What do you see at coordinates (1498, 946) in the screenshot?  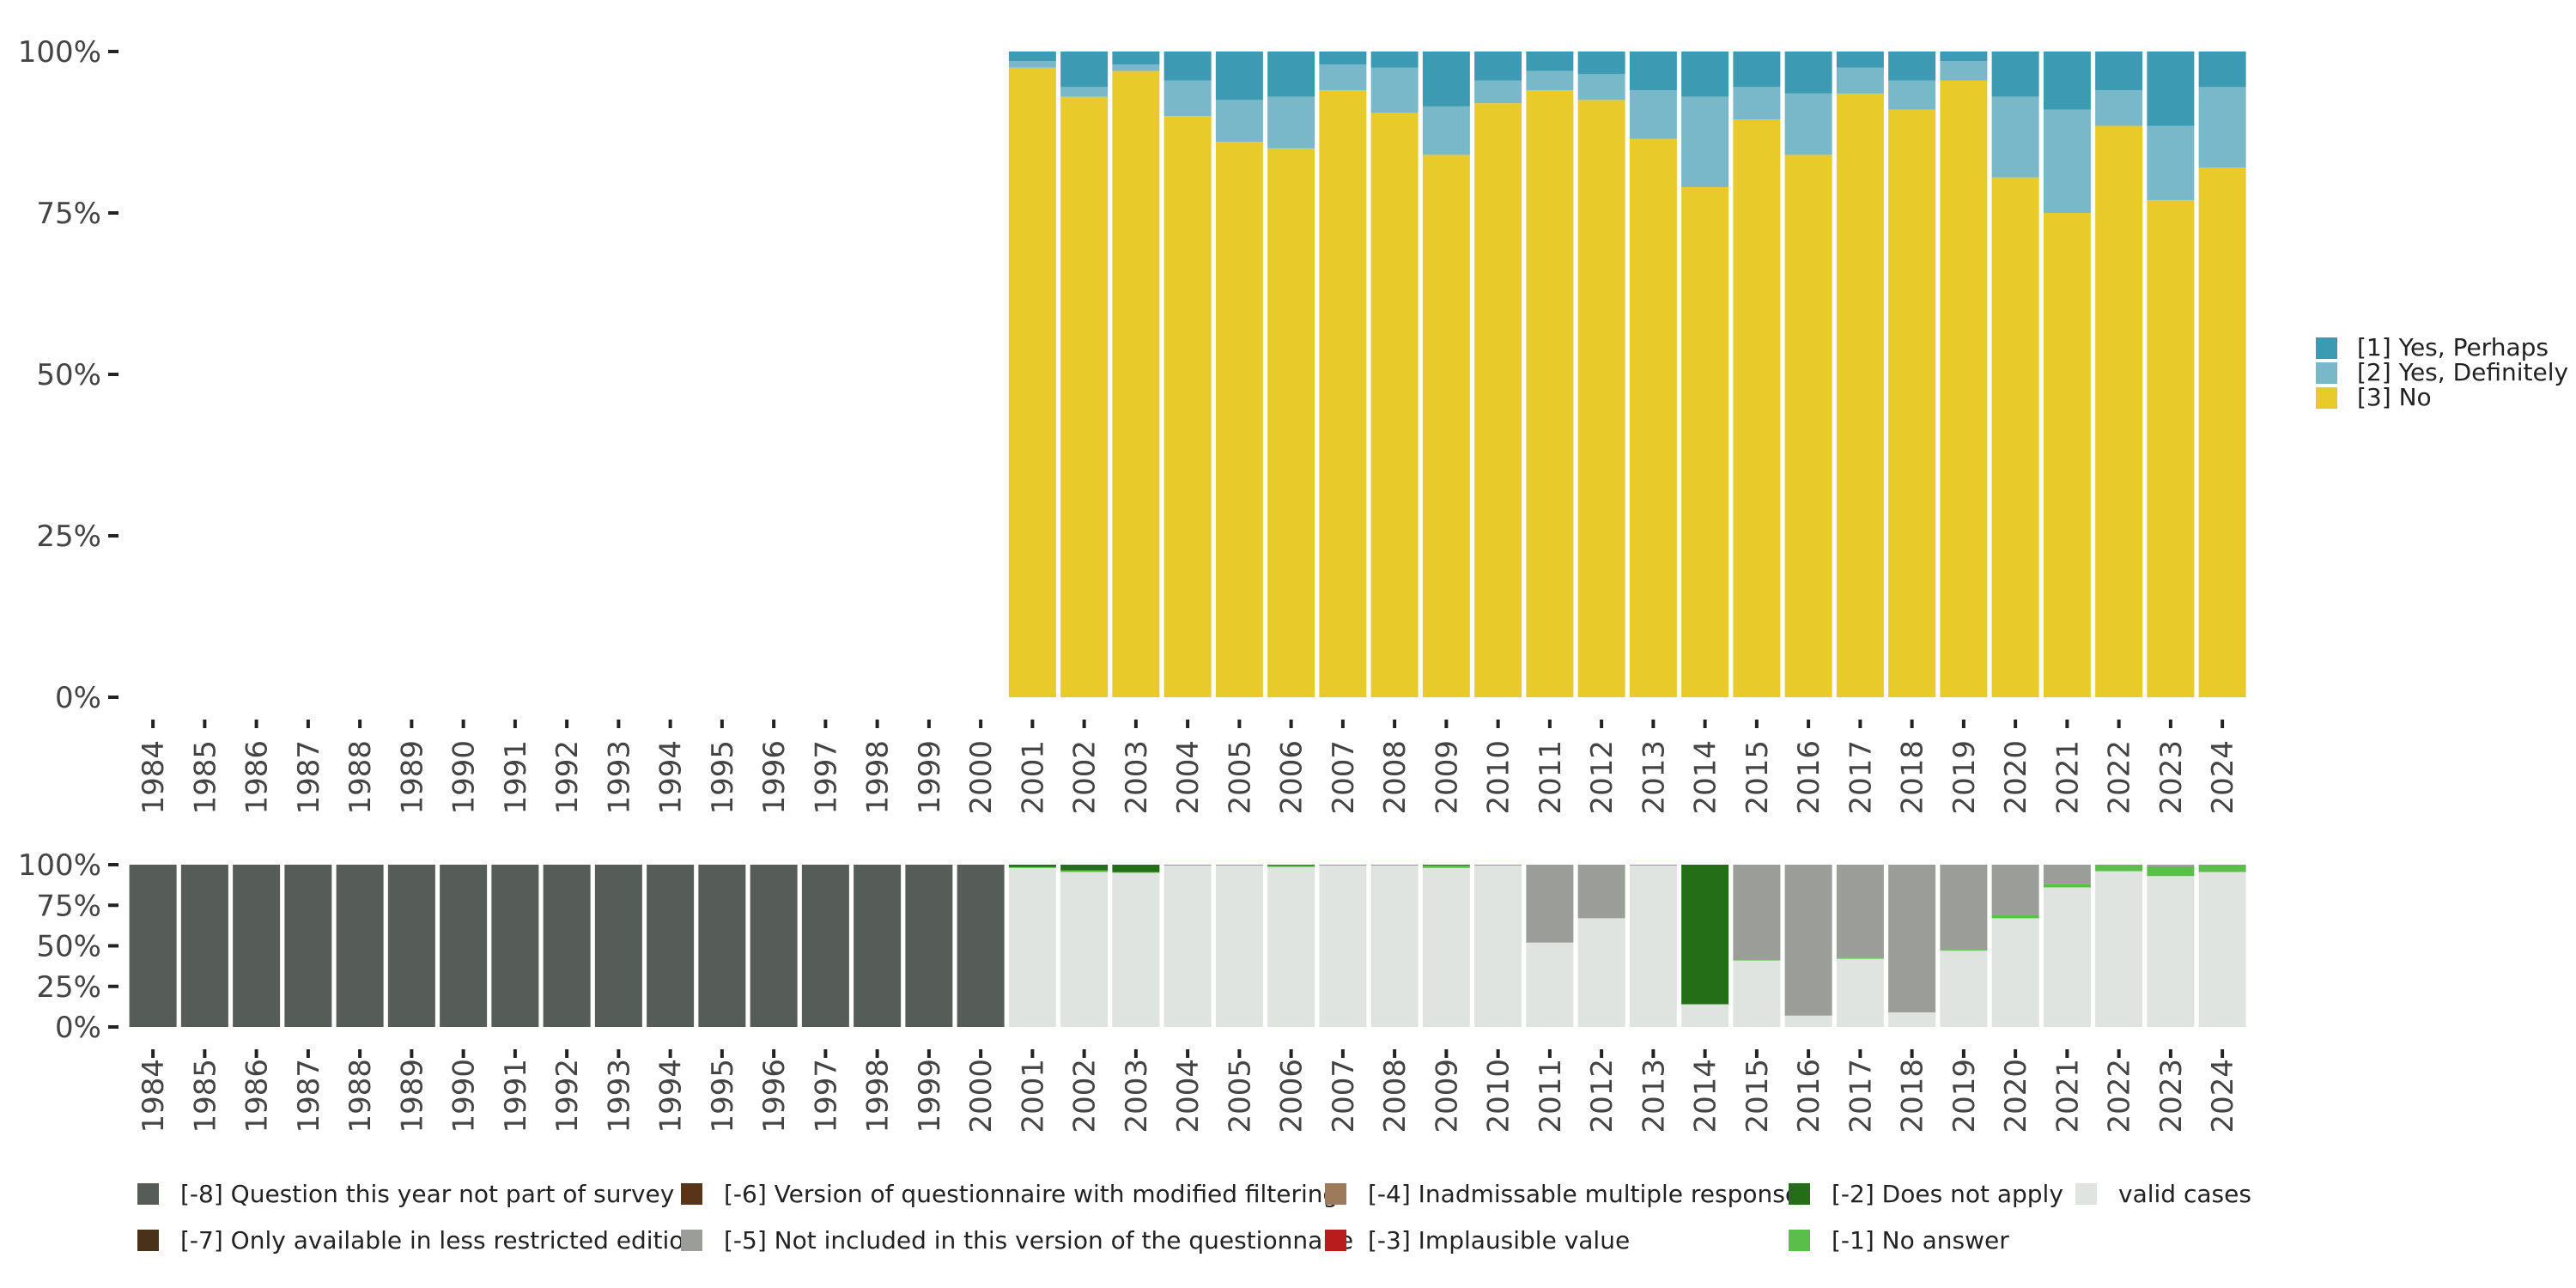 I see `bar-2010-valid-cases` at bounding box center [1498, 946].